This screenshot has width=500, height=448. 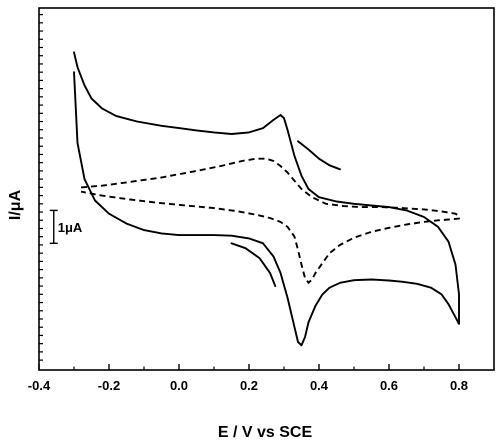 I want to click on x-tick-label: 0.8, so click(x=459, y=385).